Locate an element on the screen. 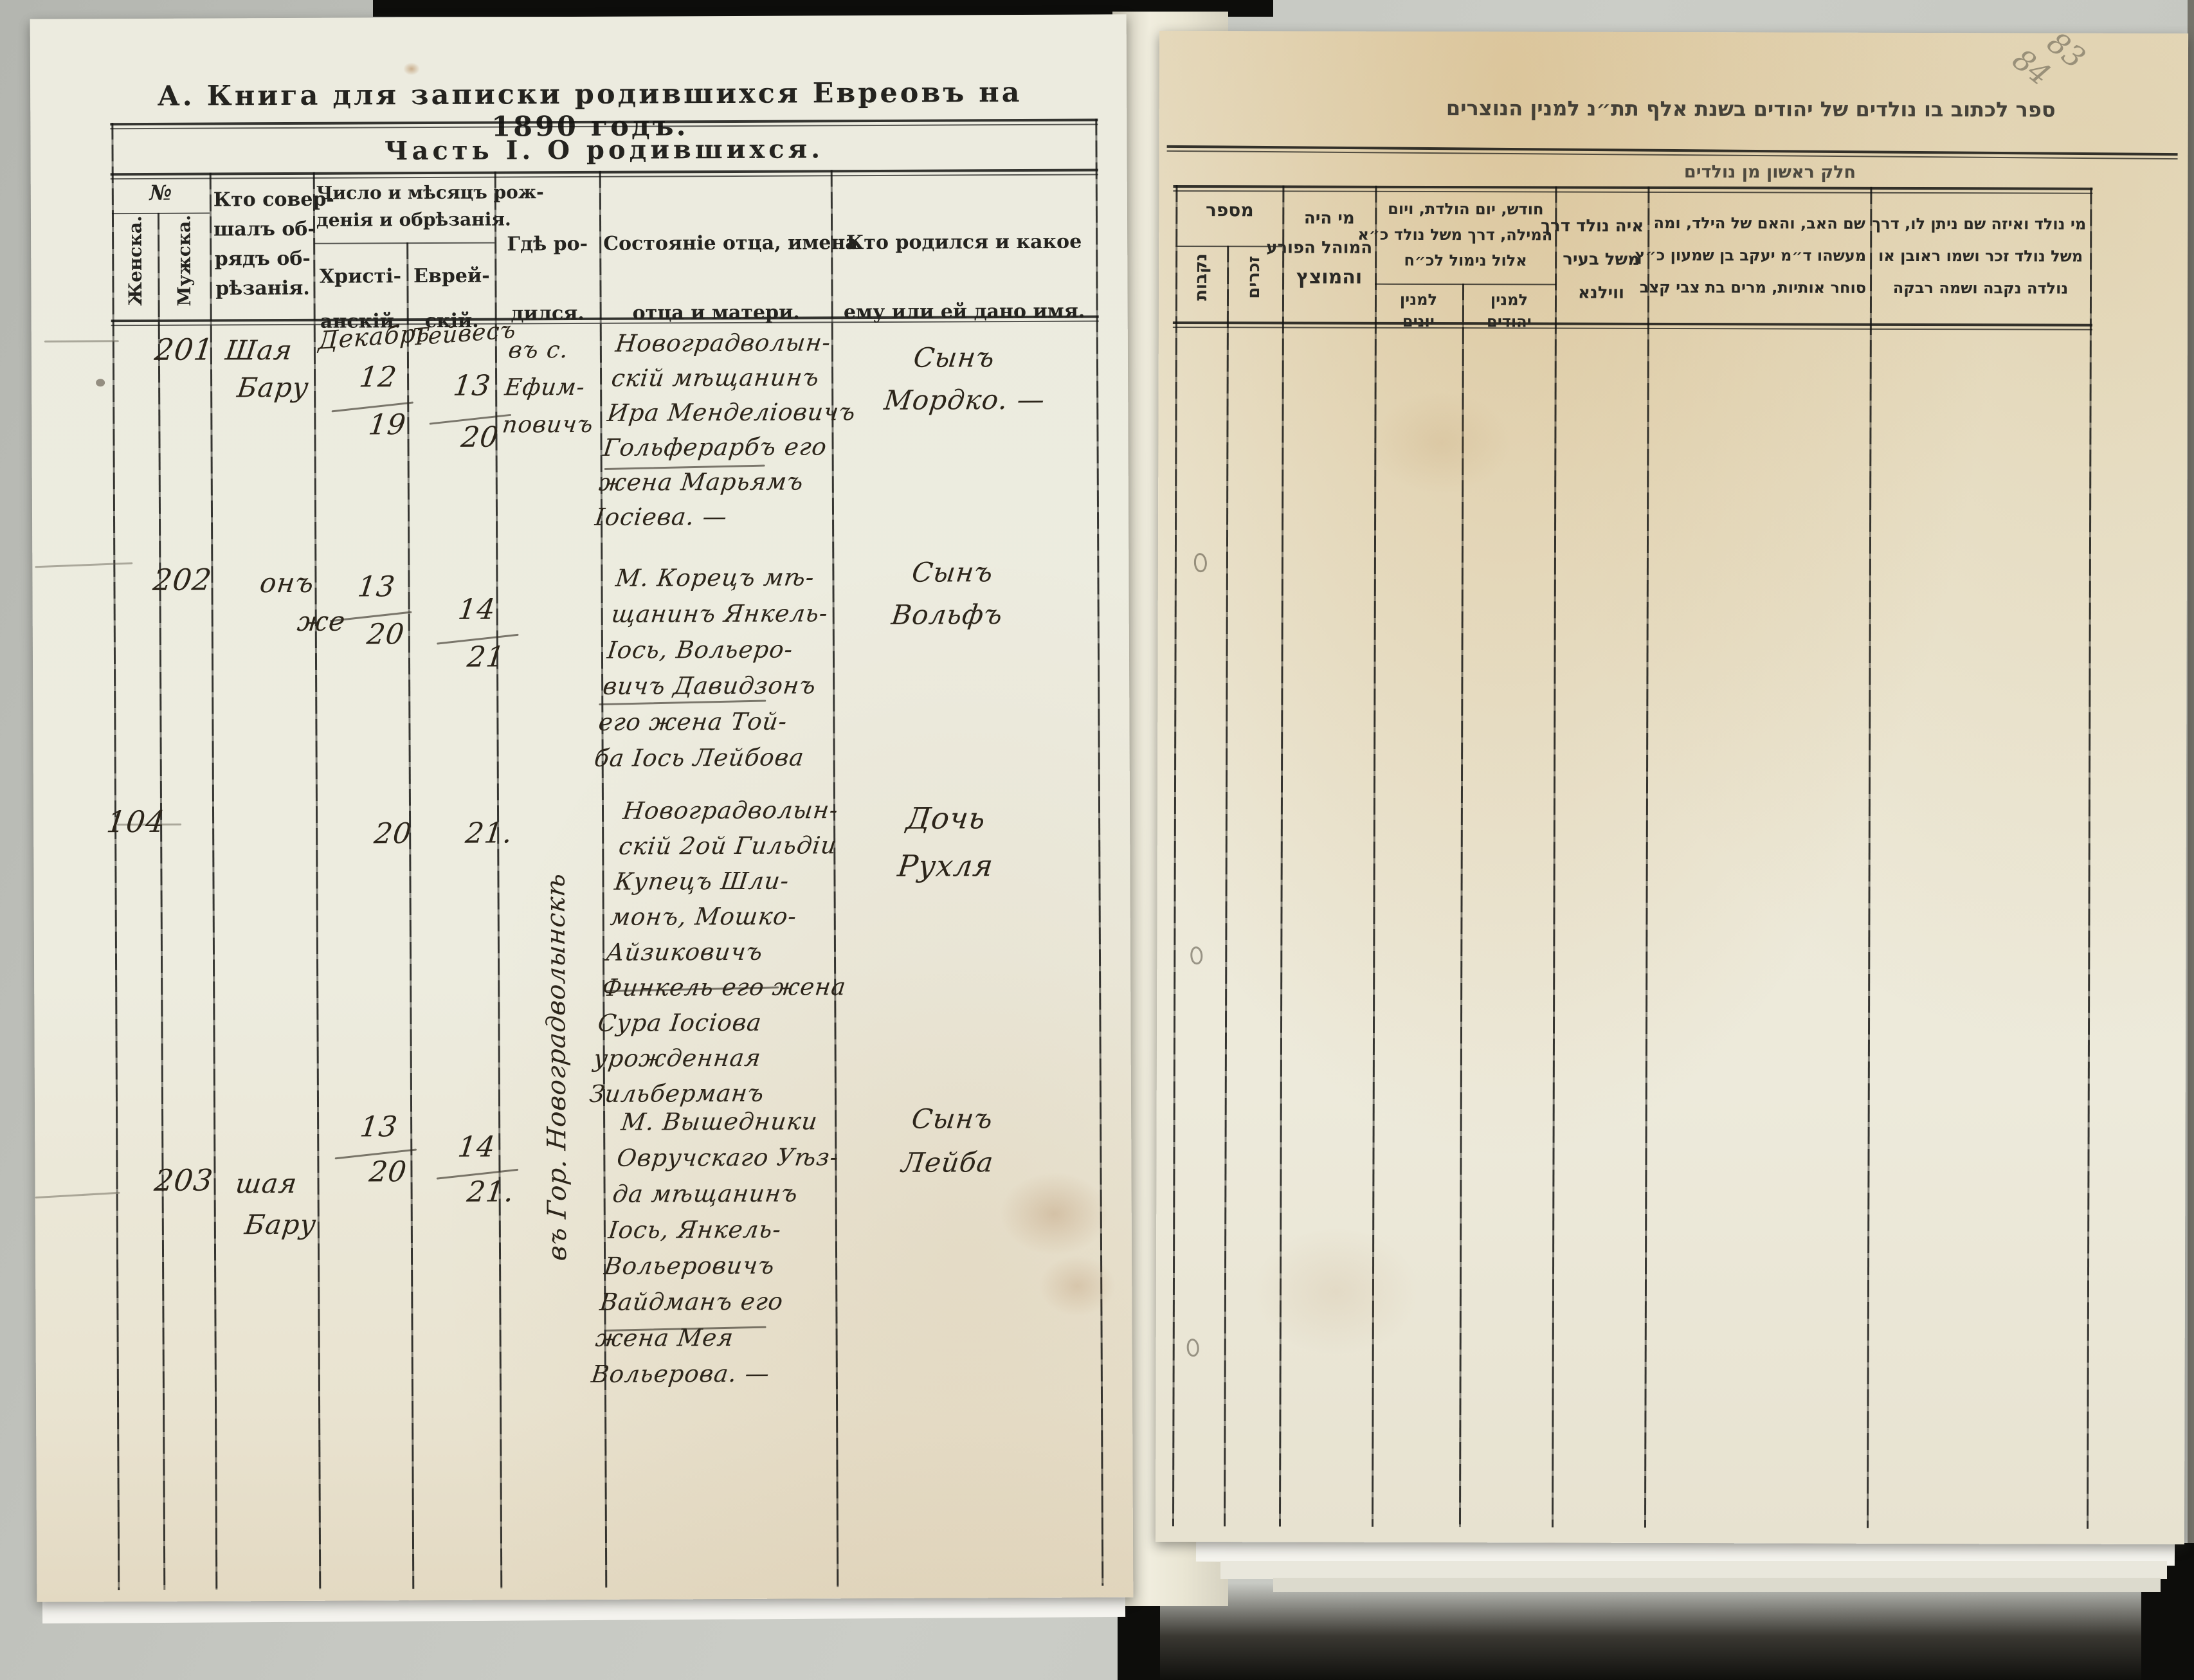 Image resolution: width=2194 pixels, height=1680 pixels. hw-line: ба Іось Лейбова is located at coordinates (699, 758).